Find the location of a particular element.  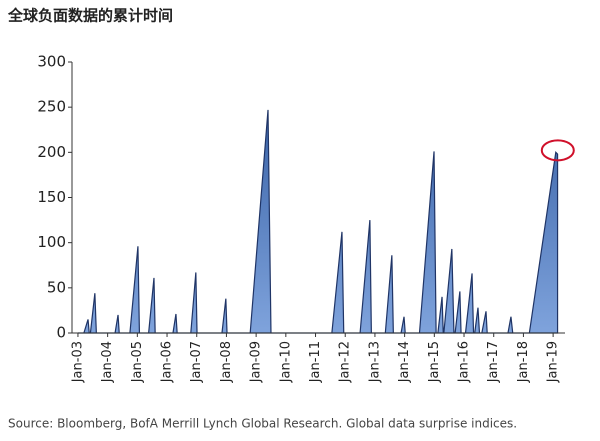

x-tick-label: Jan-03 is located at coordinates (77, 362).